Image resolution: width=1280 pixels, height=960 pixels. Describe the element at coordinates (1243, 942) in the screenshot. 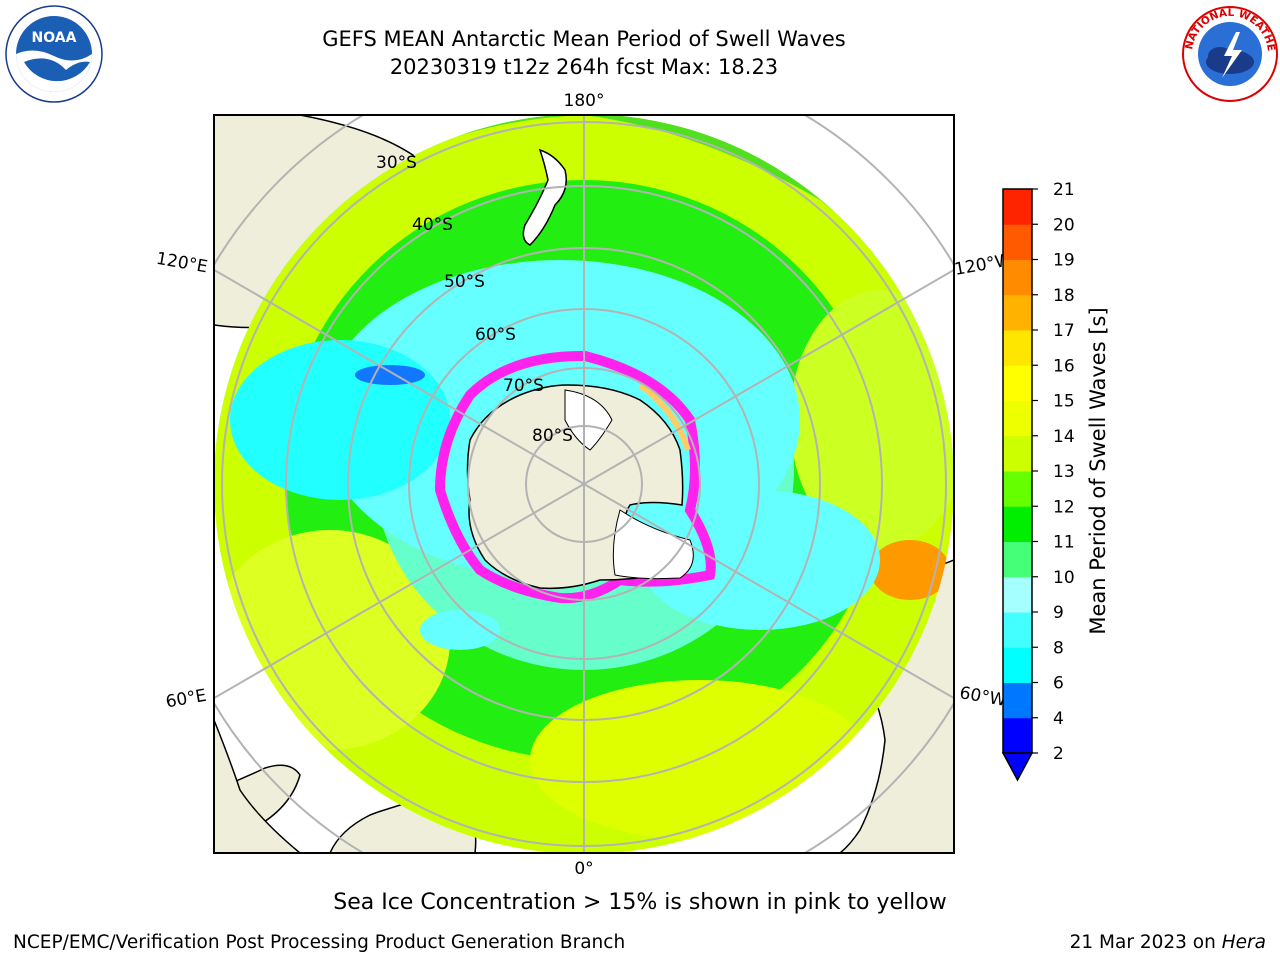

I see `credit-machine: Hera` at that location.